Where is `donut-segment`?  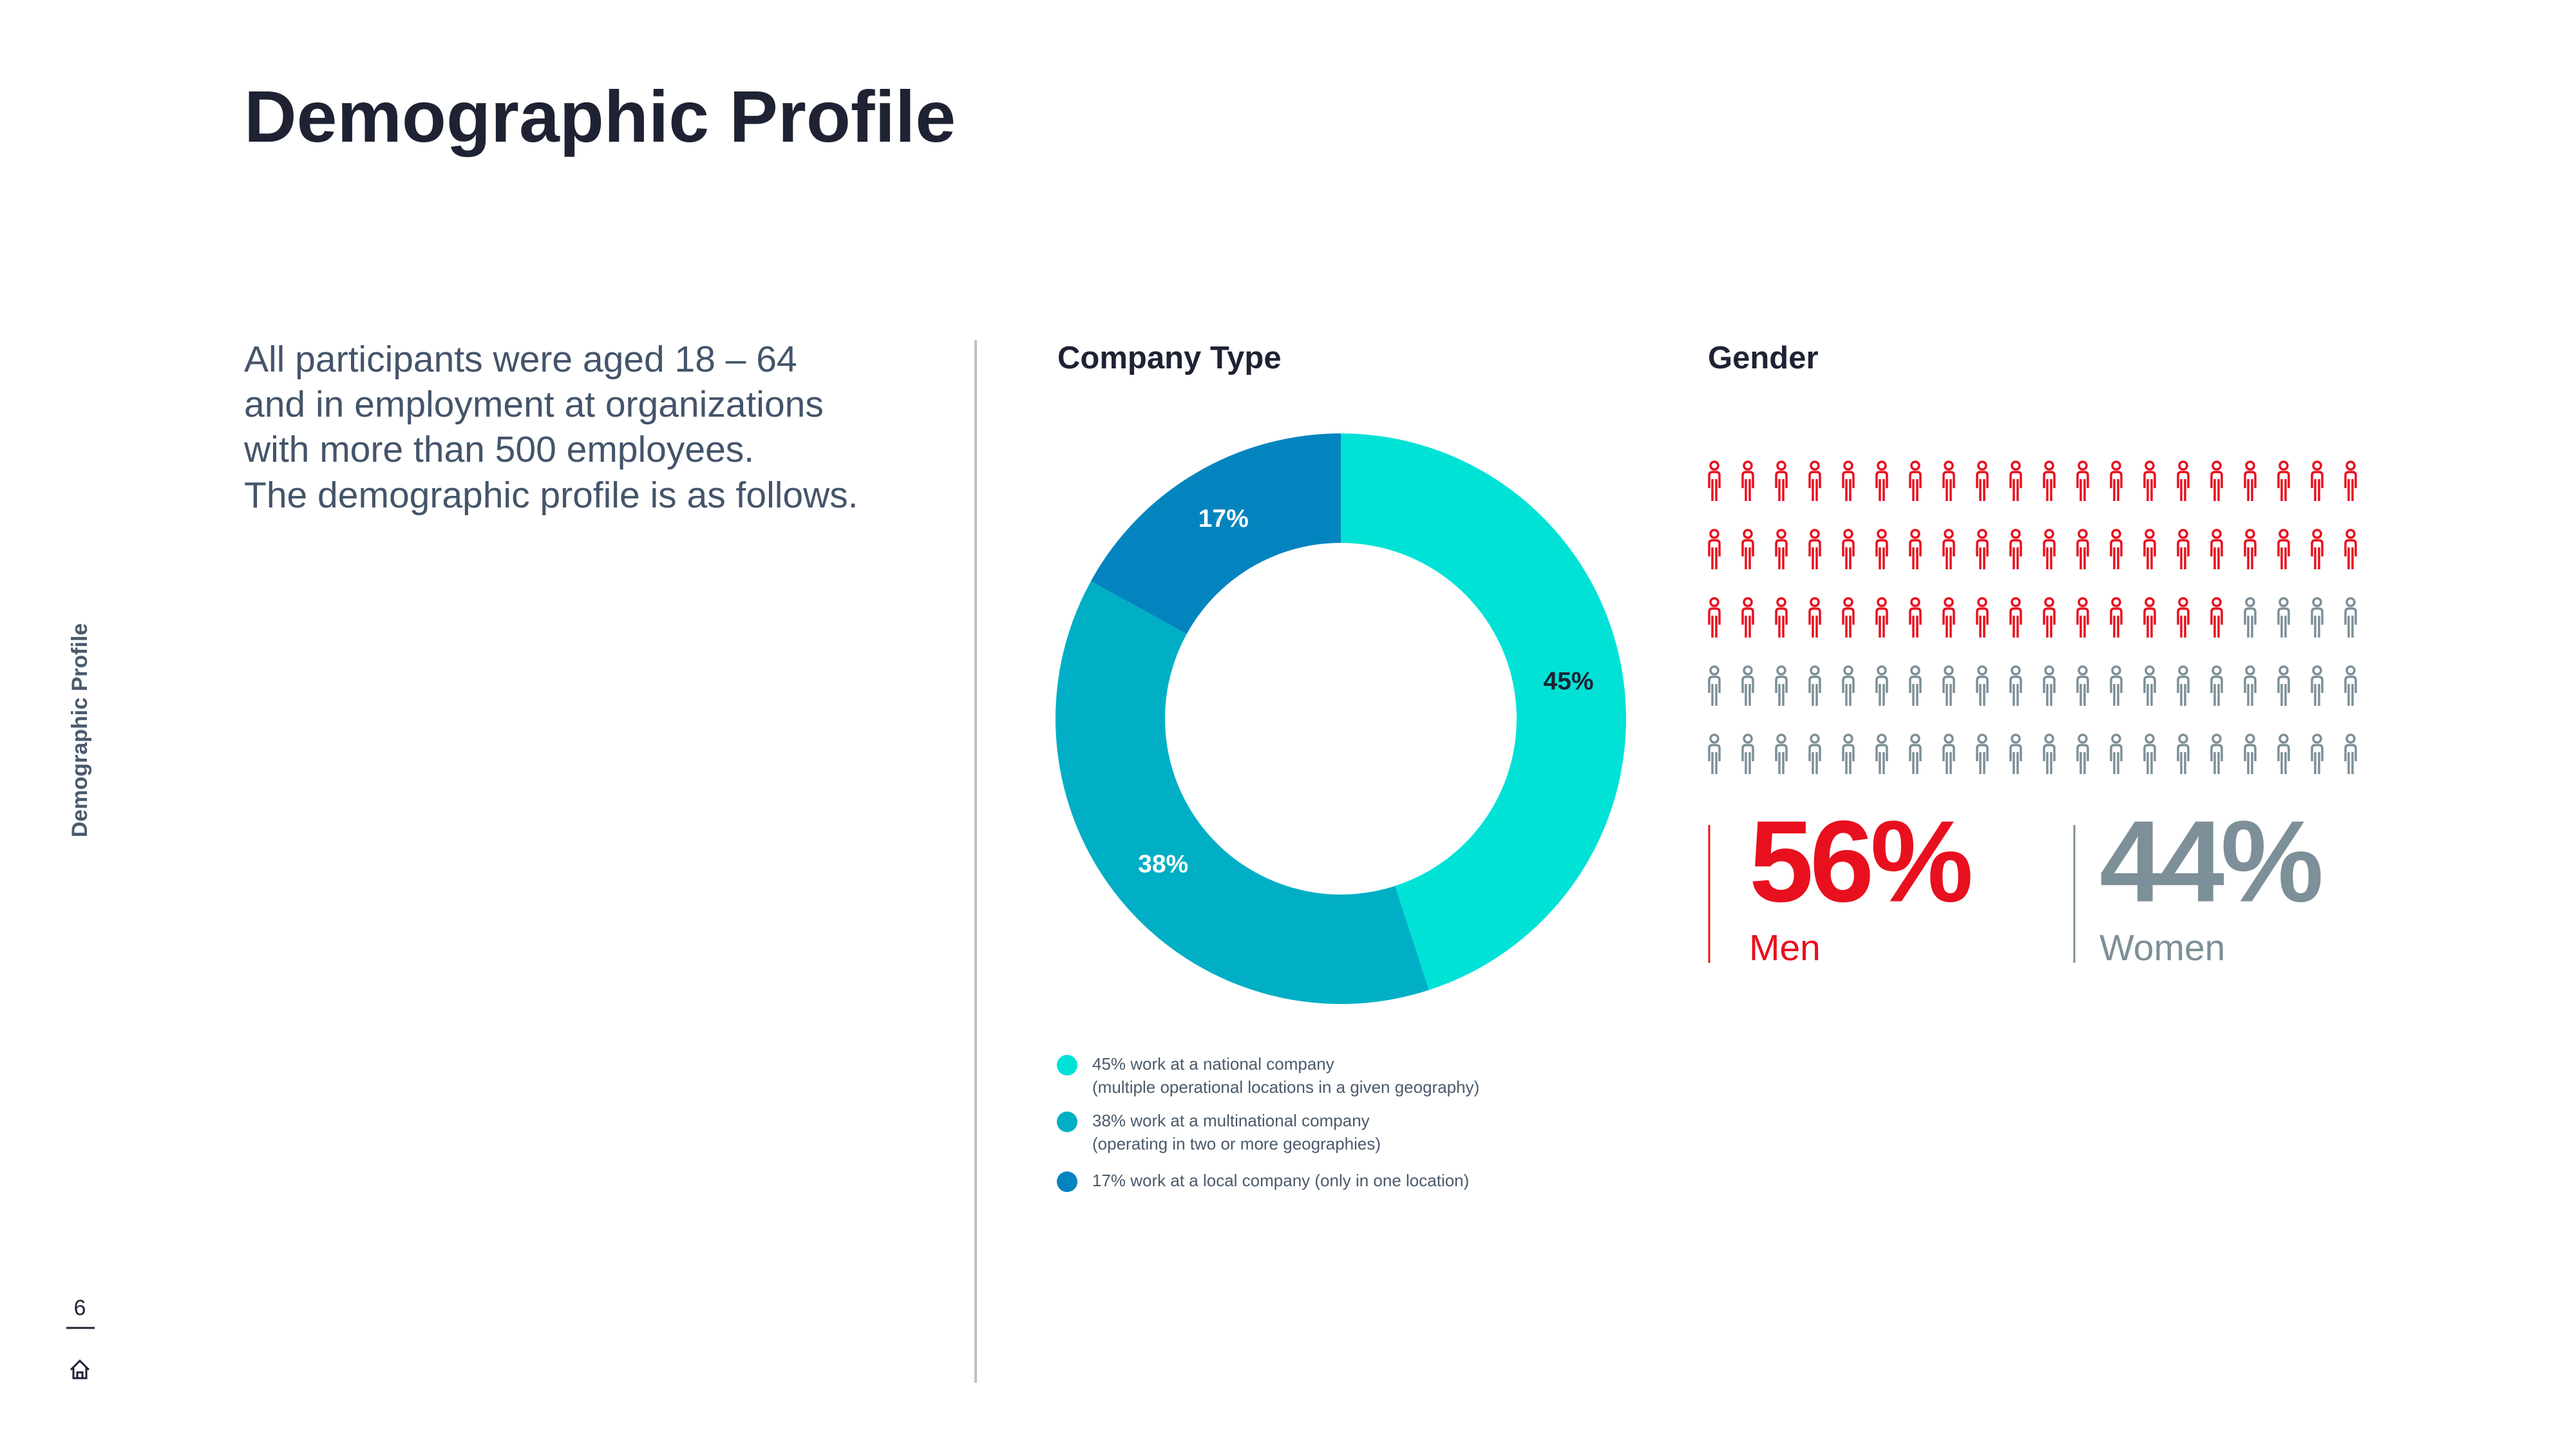 donut-segment is located at coordinates (1242, 792).